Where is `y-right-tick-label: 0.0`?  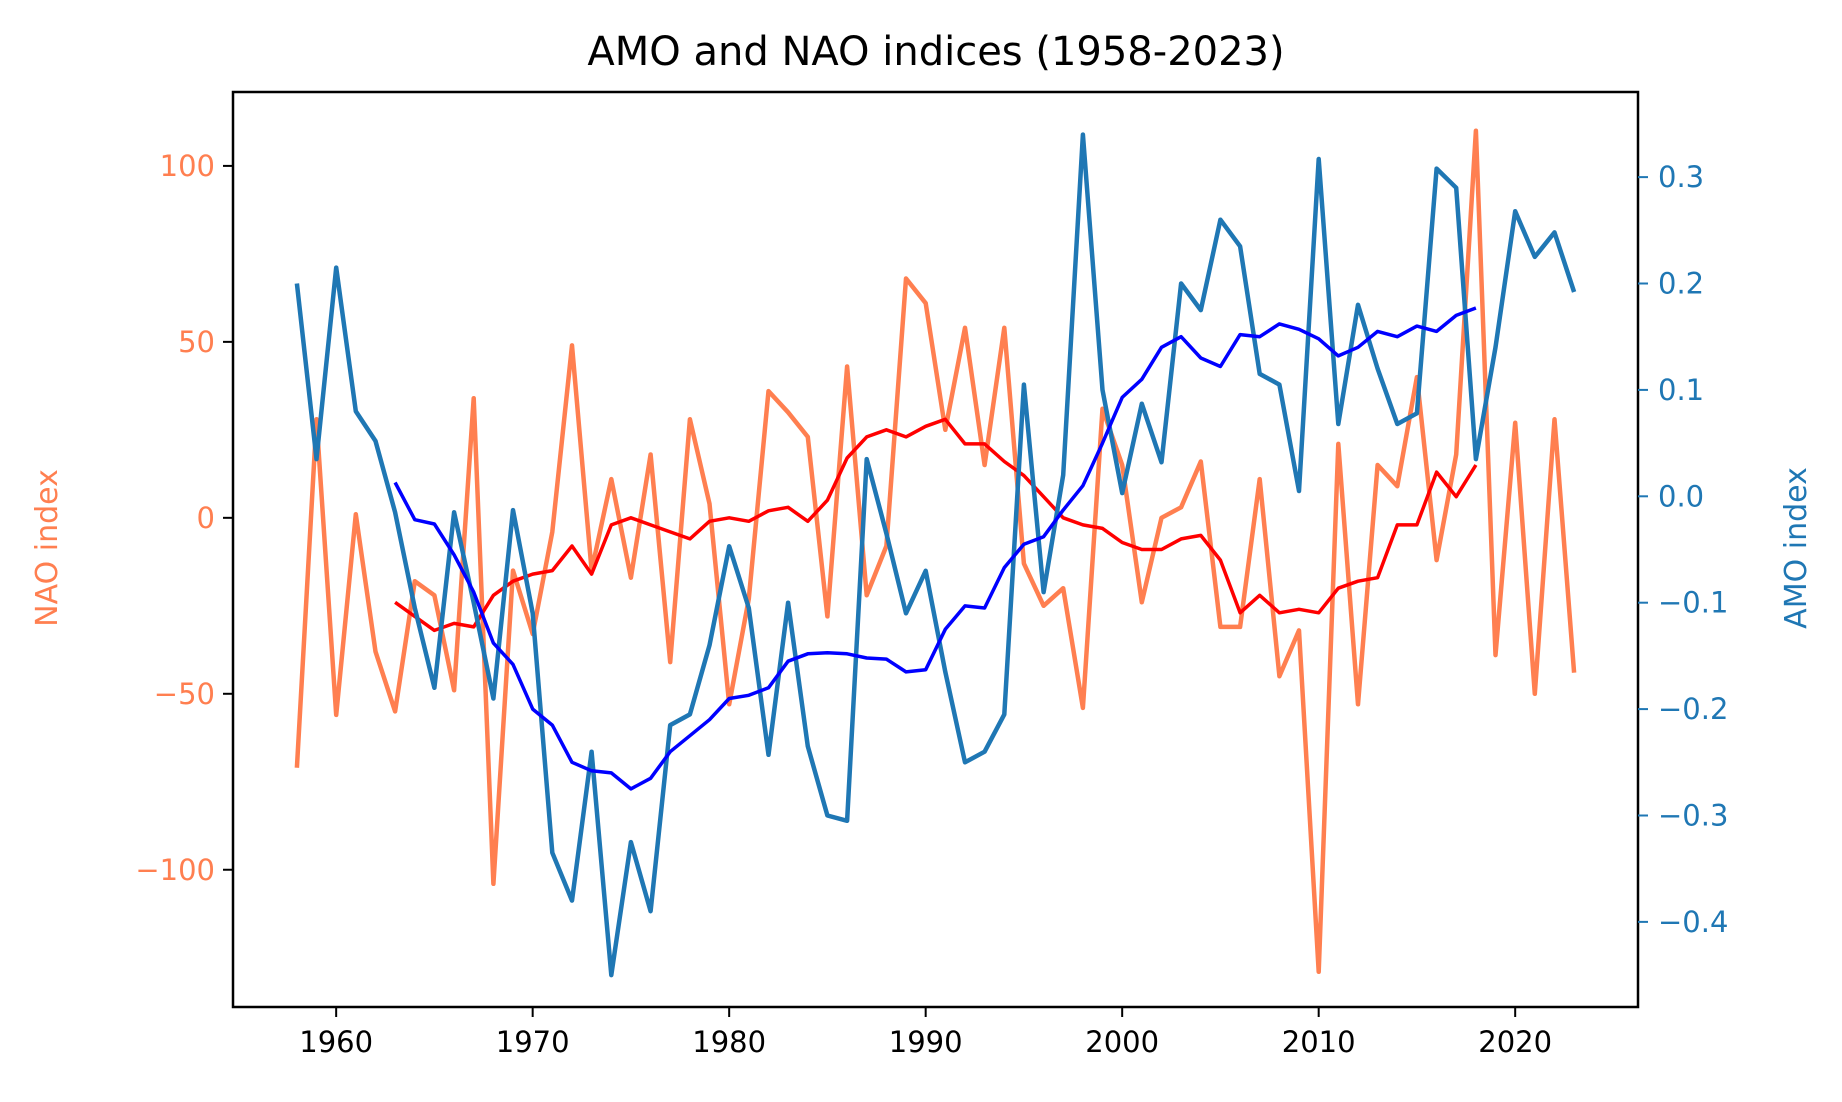 y-right-tick-label: 0.0 is located at coordinates (1681, 496).